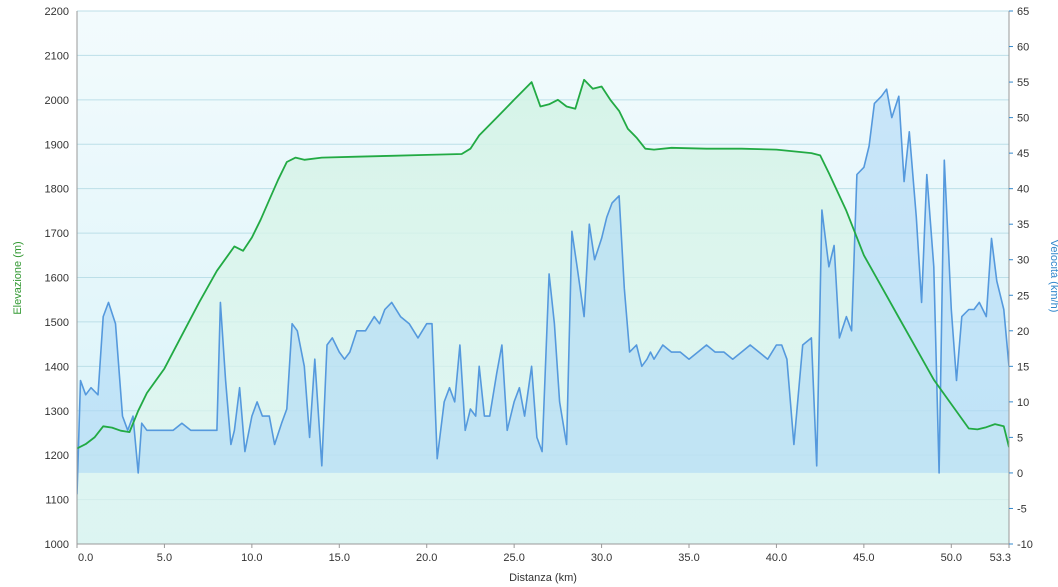  What do you see at coordinates (57, 101) in the screenshot?
I see `y-tick-label: 2000` at bounding box center [57, 101].